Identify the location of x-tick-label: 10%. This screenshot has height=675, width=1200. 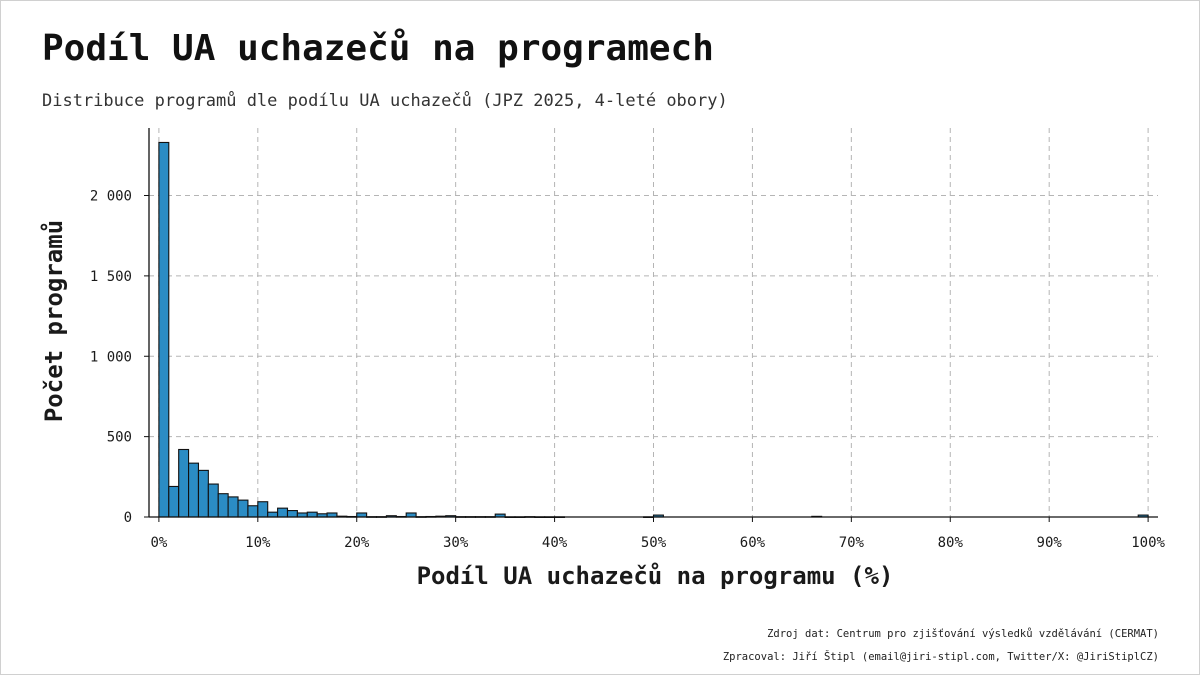
(258, 543).